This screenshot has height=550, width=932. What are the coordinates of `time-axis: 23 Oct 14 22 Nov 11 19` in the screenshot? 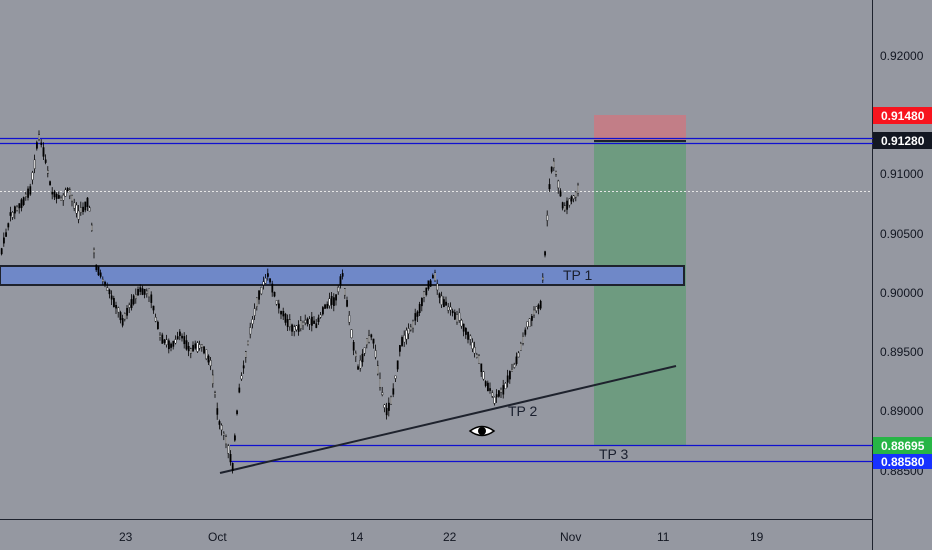 It's located at (441, 537).